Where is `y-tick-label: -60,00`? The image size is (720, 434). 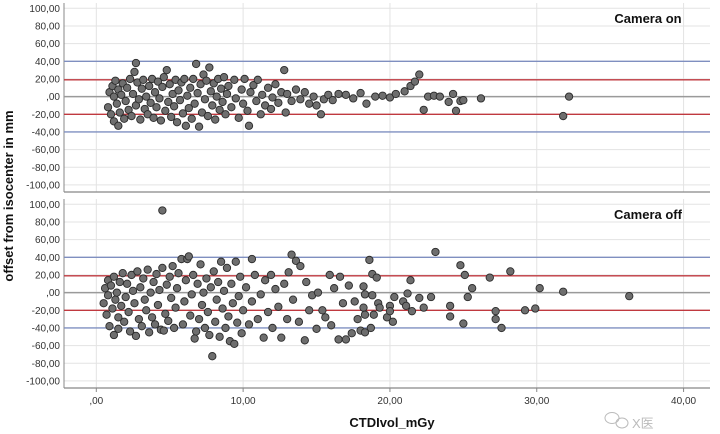
y-tick-label: -60,00 is located at coordinates (46, 150).